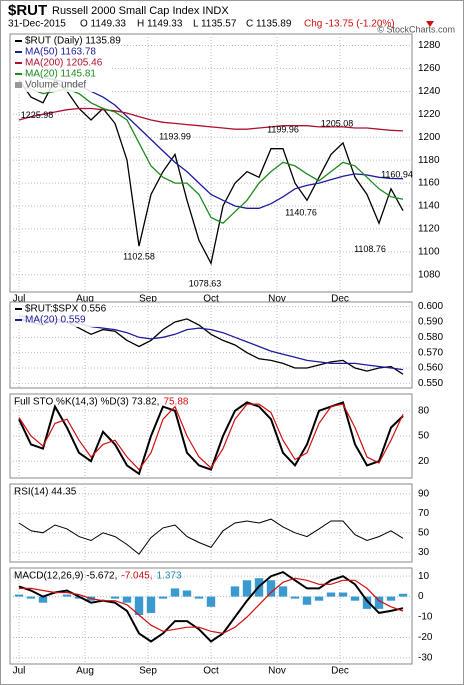 The width and height of the screenshot is (464, 685). Describe the element at coordinates (424, 461) in the screenshot. I see `y-tick-label: 20` at that location.